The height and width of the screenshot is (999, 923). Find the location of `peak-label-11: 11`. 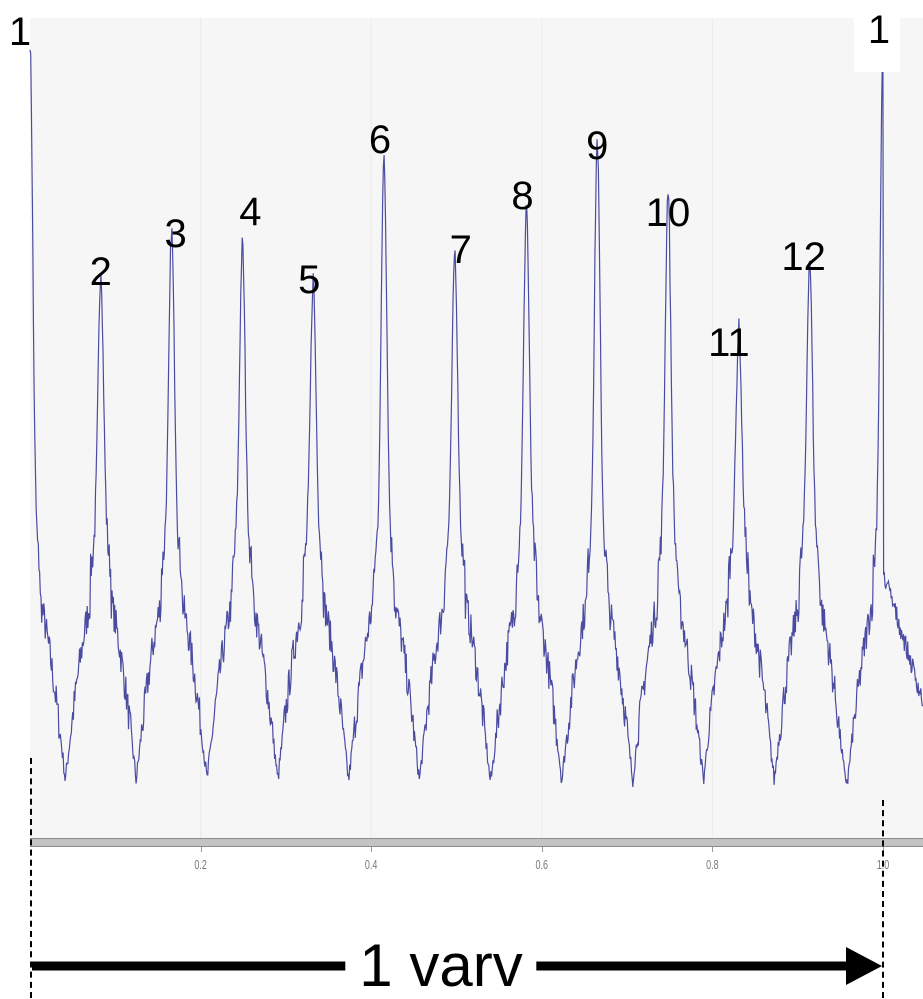

peak-label-11: 11 is located at coordinates (729, 343).